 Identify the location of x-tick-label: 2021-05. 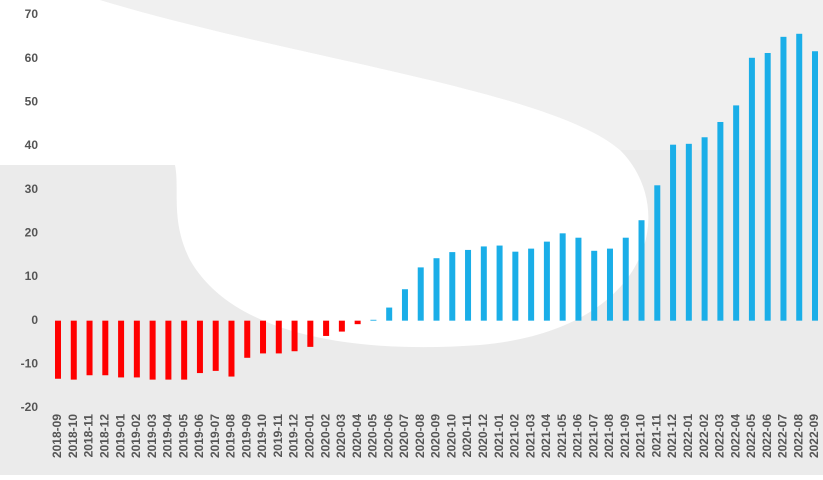
(562, 436).